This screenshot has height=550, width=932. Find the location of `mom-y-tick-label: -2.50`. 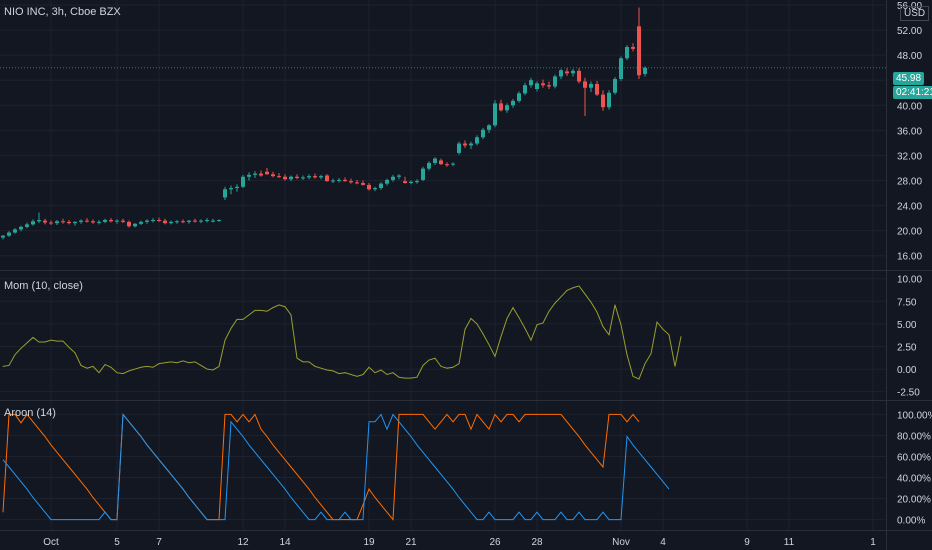

mom-y-tick-label: -2.50 is located at coordinates (908, 393).